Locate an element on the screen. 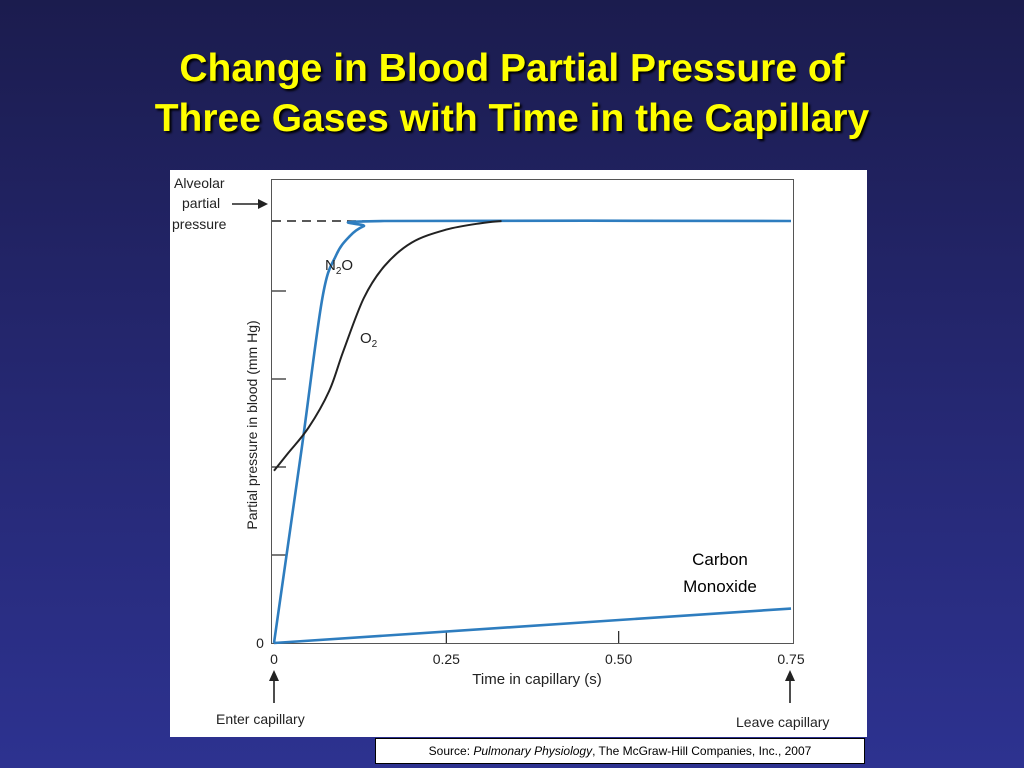 The image size is (1024, 768). y-axis-label: Partial pressure in blood (mm Hg) is located at coordinates (252, 424).